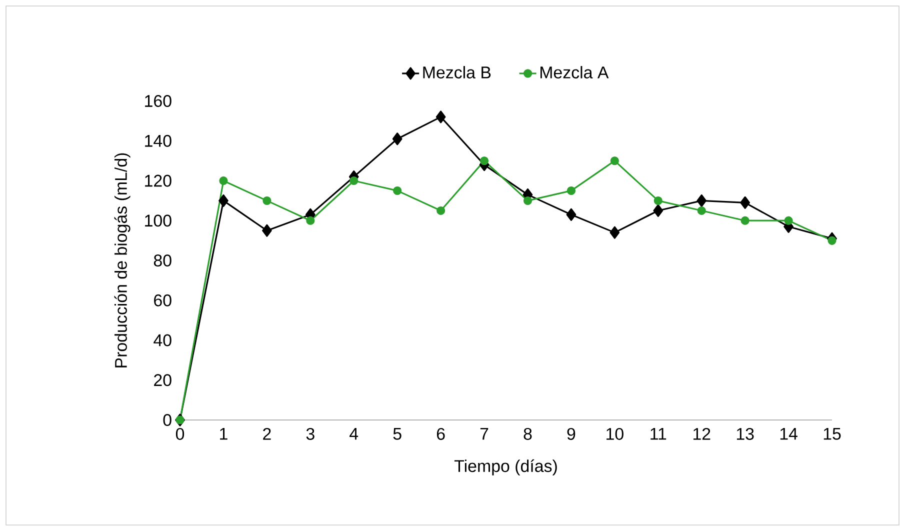 This screenshot has width=905, height=531. What do you see at coordinates (163, 260) in the screenshot?
I see `y-tick-label: 80` at bounding box center [163, 260].